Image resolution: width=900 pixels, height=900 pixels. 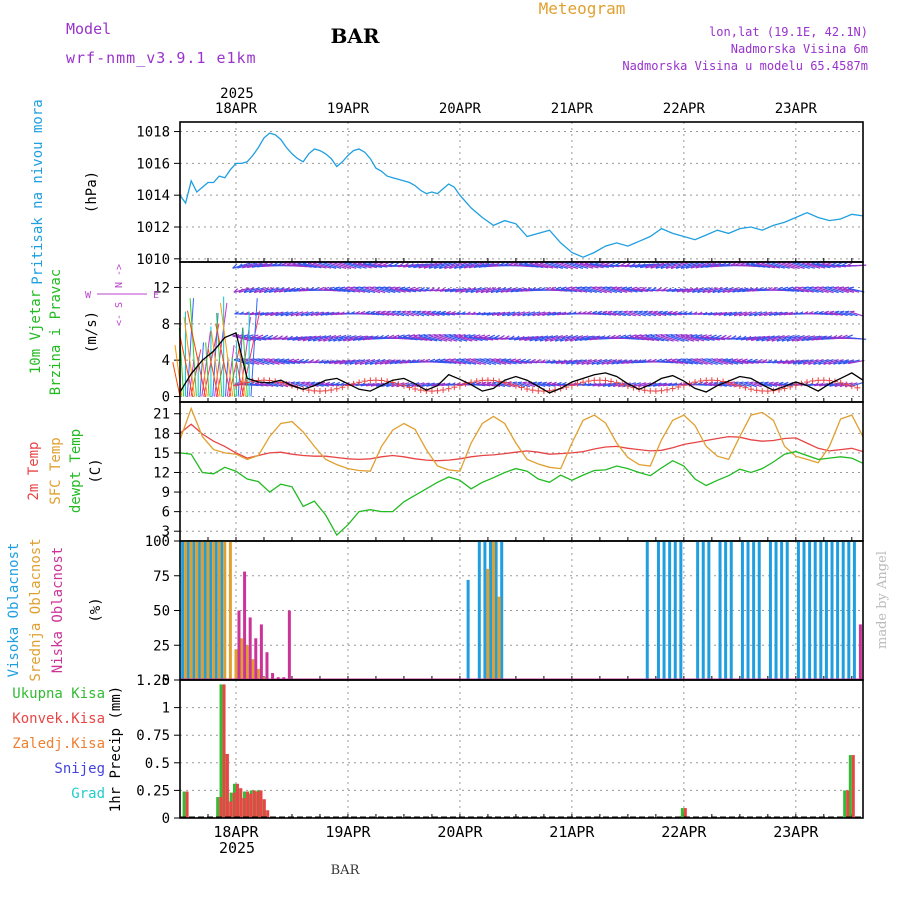 I want to click on precip-border, so click(x=521, y=749).